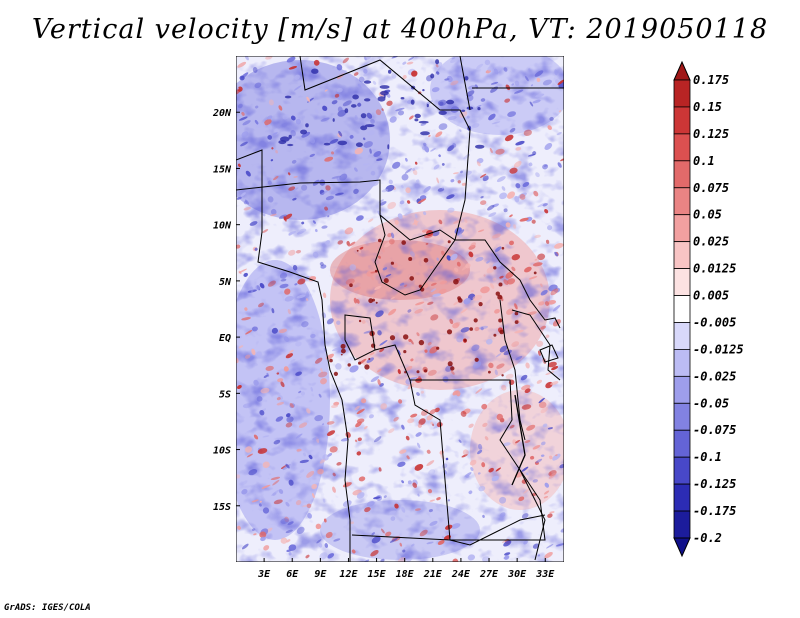 The image size is (800, 618). What do you see at coordinates (225, 338) in the screenshot?
I see `lat-tick-label: EQ` at bounding box center [225, 338].